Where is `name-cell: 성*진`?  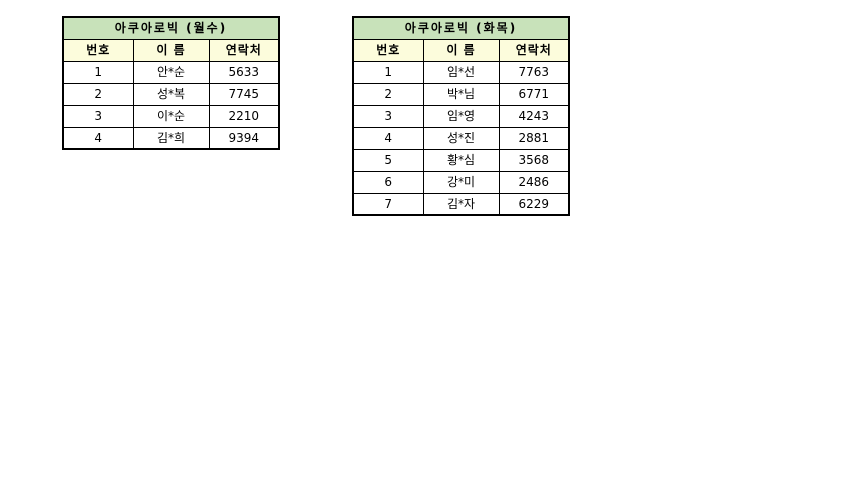 name-cell: 성*진 is located at coordinates (461, 138).